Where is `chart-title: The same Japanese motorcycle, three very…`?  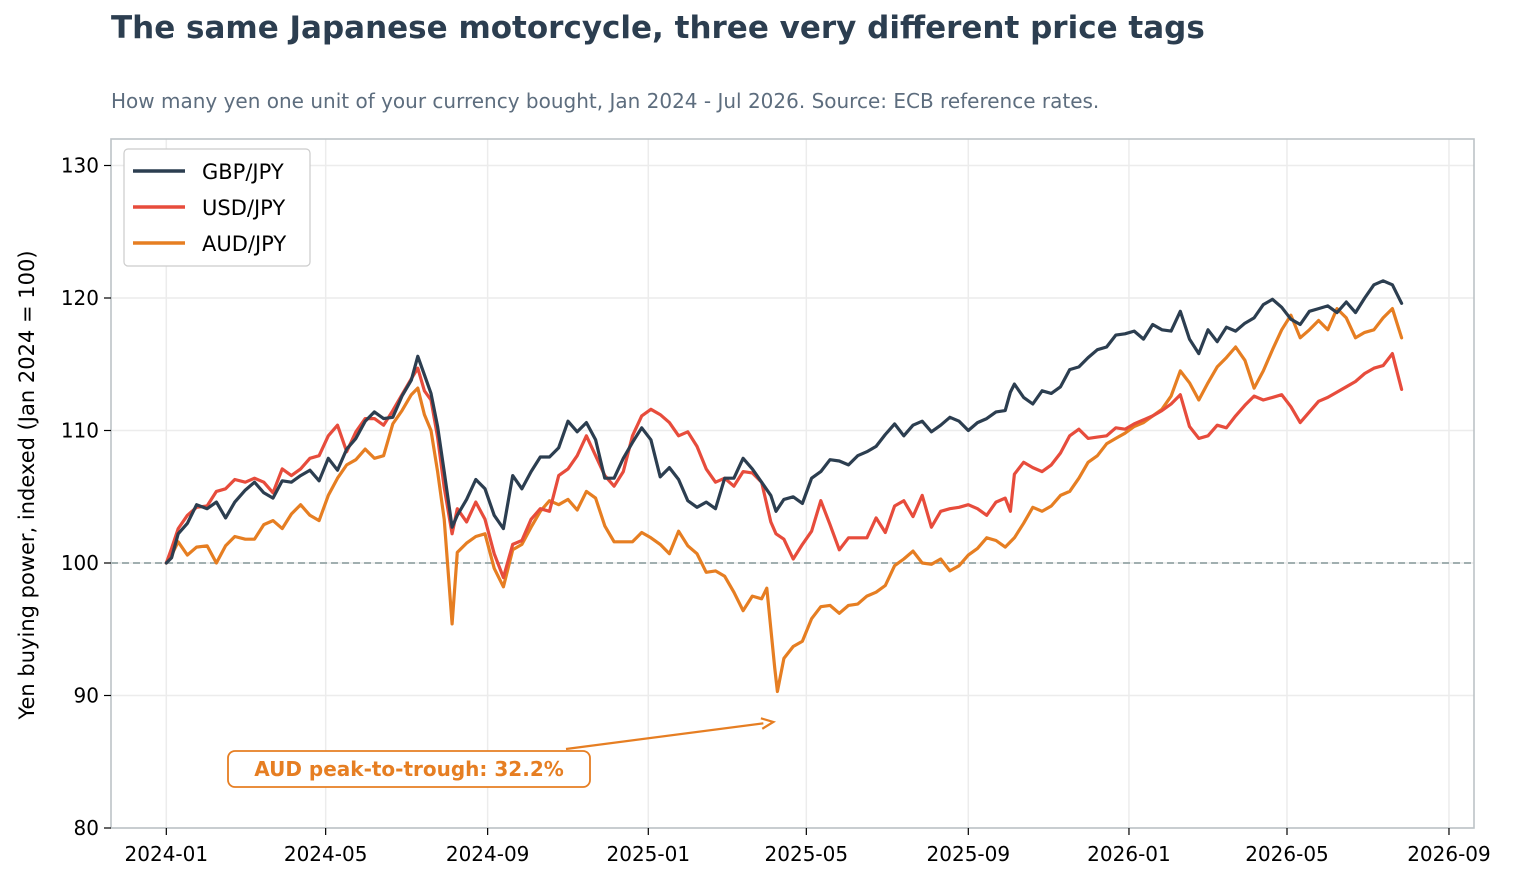
chart-title: The same Japanese motorcycle, three very… is located at coordinates (658, 28).